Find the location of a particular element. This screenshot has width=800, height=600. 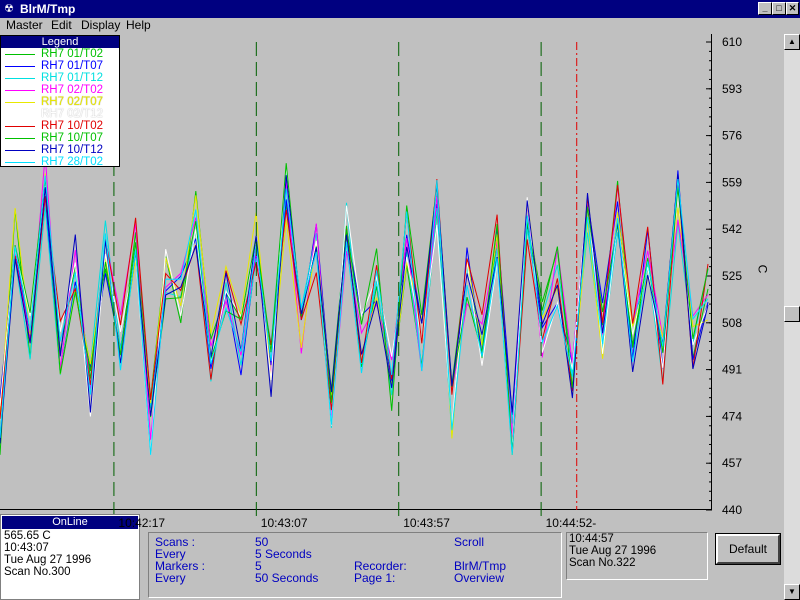

scans-label: Scans : is located at coordinates (175, 542).